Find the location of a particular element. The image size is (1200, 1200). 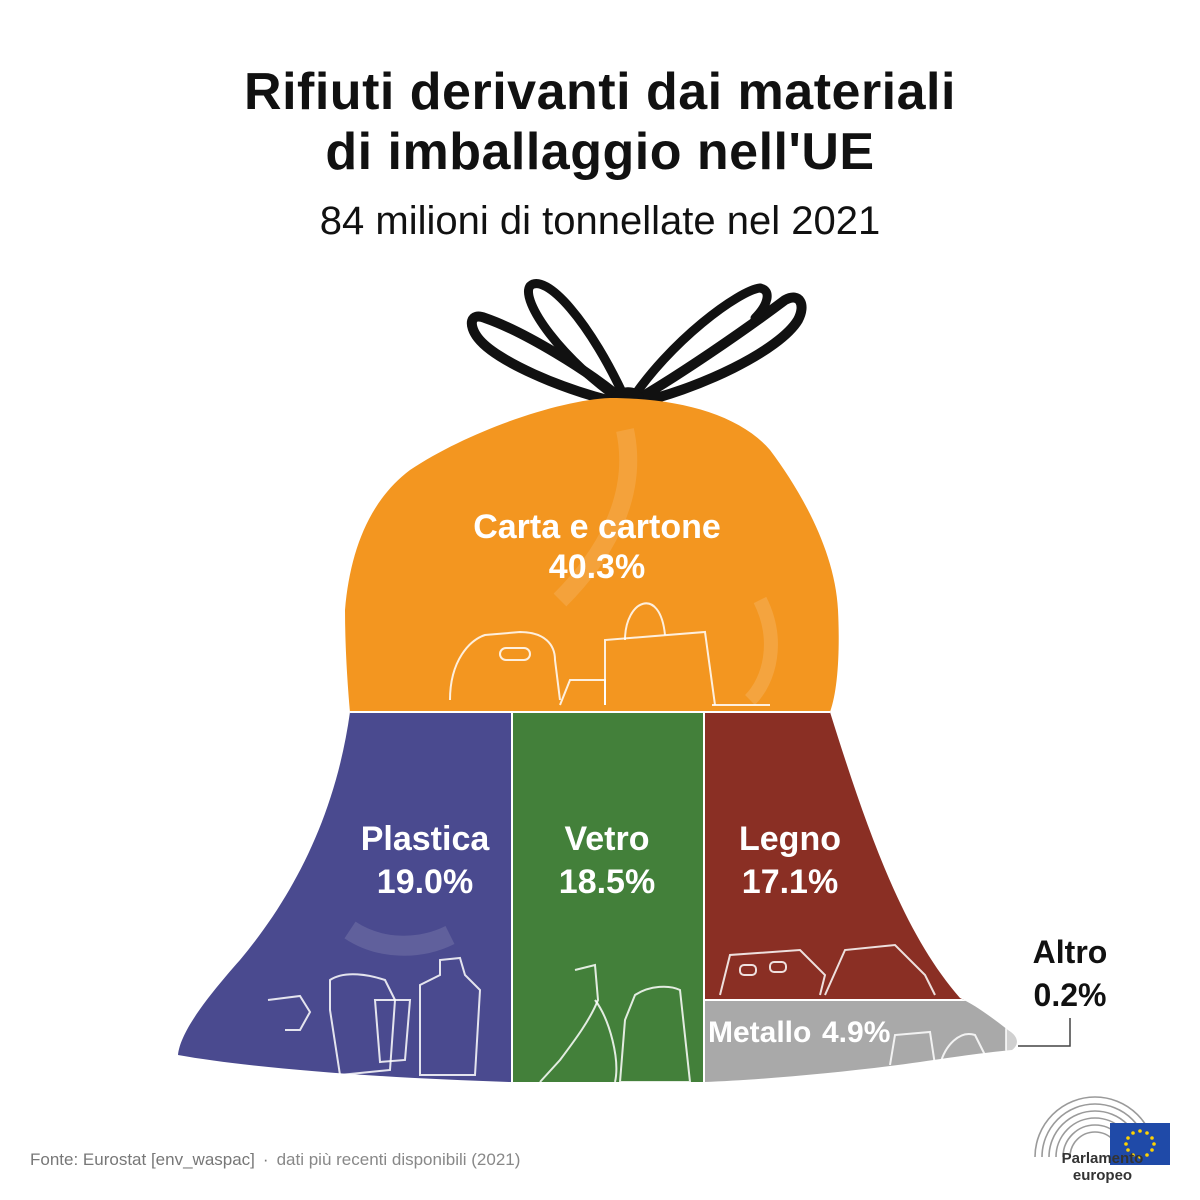

label-legno-name: Legno is located at coordinates (790, 839).